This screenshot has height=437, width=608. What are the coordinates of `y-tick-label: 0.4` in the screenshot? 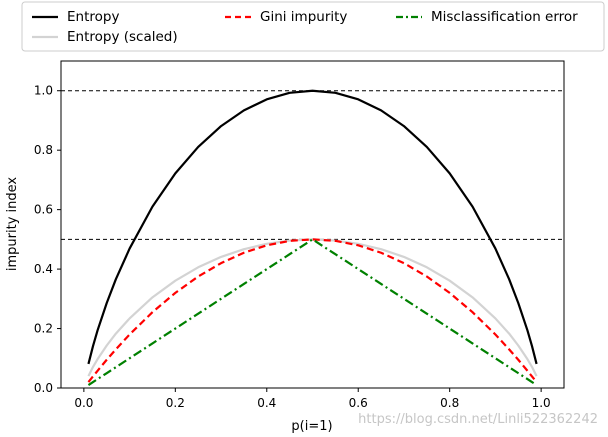 It's located at (43, 269).